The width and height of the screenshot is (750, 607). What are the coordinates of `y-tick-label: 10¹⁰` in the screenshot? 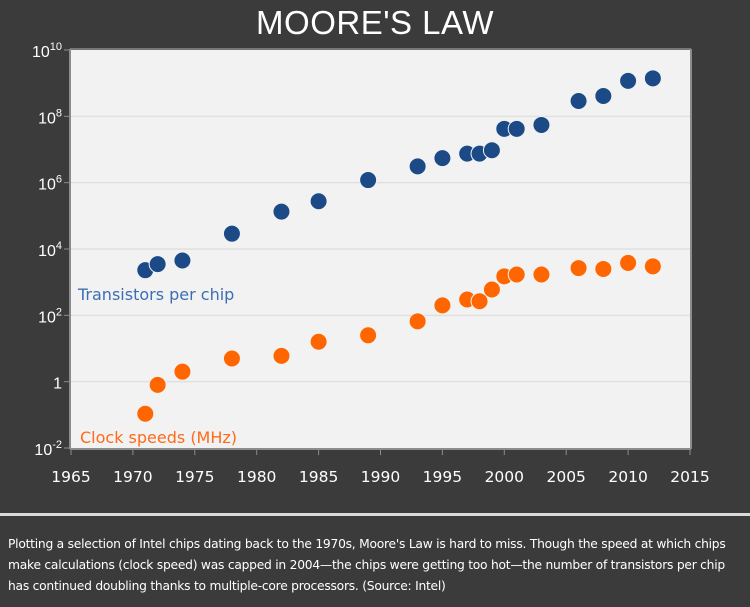 It's located at (47, 51).